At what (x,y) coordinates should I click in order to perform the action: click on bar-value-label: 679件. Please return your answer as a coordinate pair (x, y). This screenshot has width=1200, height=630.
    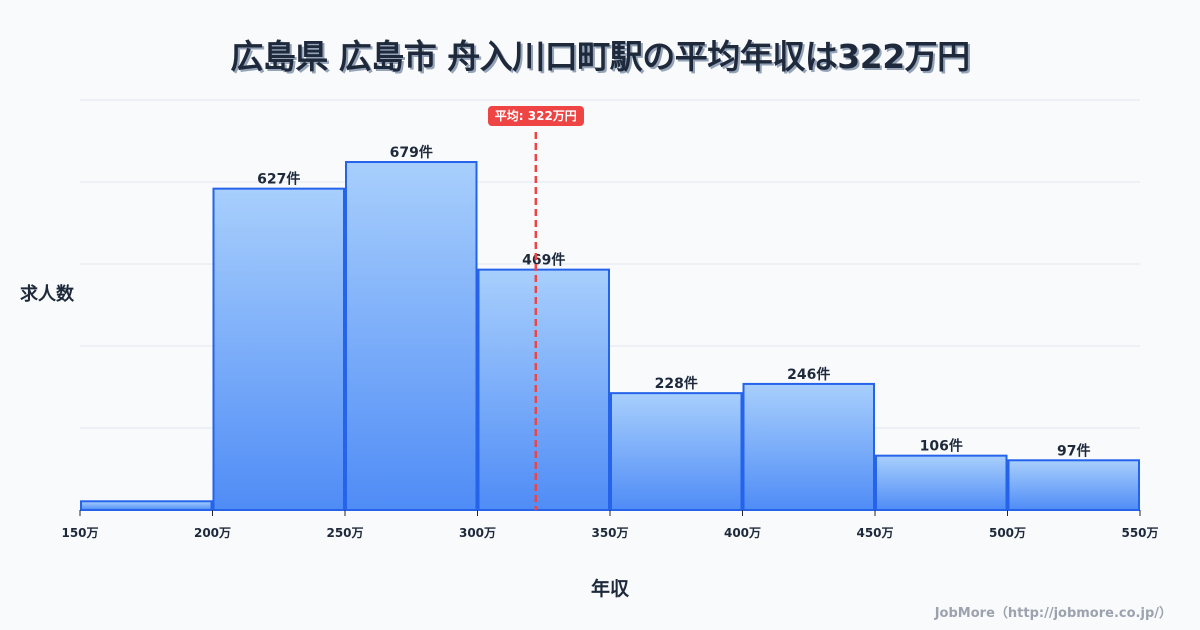
    Looking at the image, I should click on (411, 152).